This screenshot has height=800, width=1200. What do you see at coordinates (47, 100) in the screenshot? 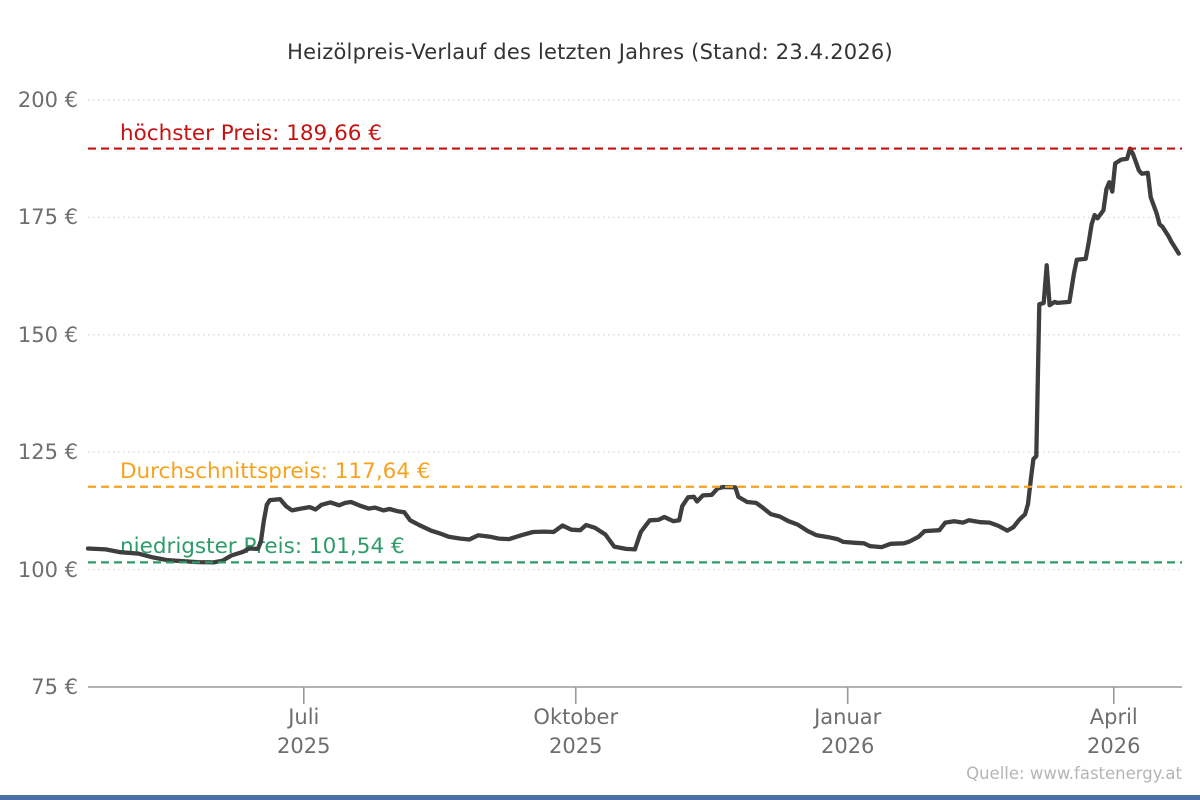
I see `y-axis-label-200: 200 €` at bounding box center [47, 100].